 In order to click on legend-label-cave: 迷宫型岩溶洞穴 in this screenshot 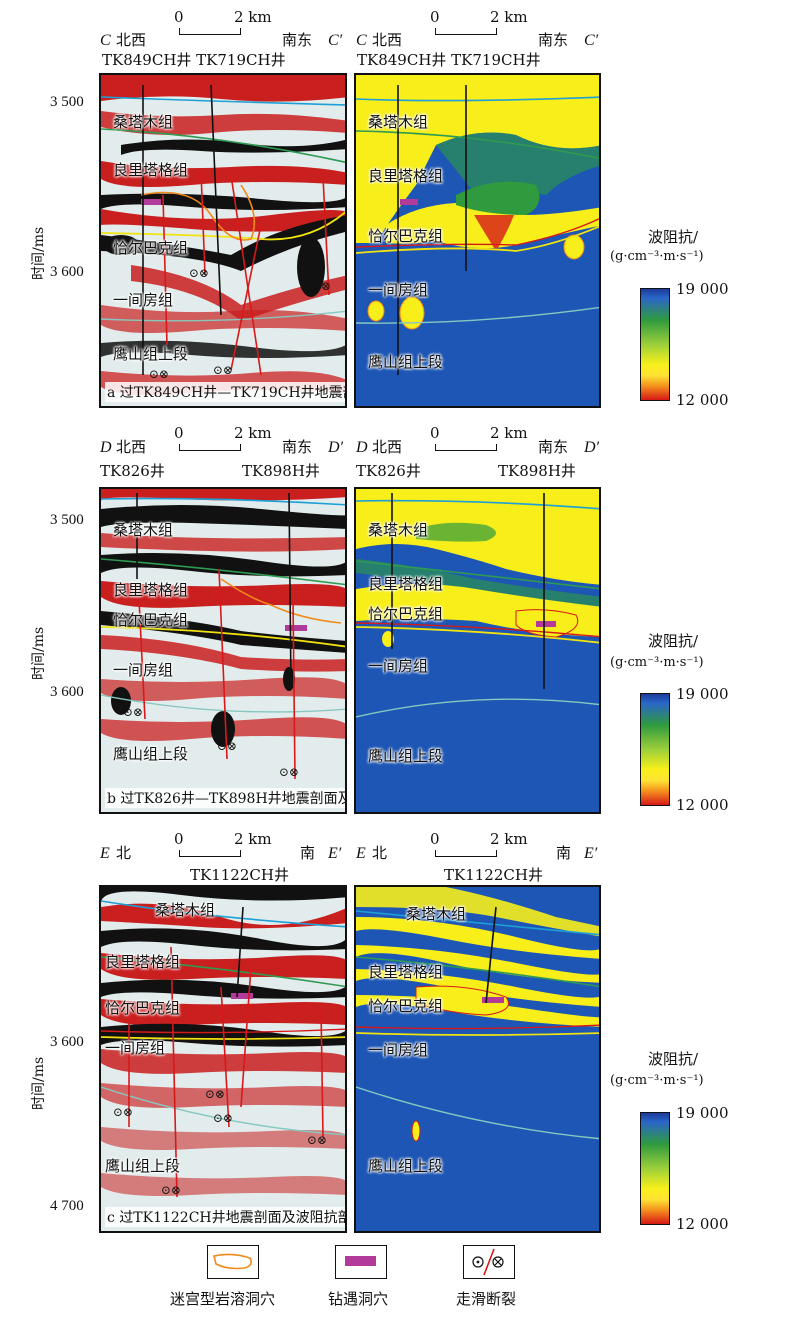, I will do `click(223, 1299)`.